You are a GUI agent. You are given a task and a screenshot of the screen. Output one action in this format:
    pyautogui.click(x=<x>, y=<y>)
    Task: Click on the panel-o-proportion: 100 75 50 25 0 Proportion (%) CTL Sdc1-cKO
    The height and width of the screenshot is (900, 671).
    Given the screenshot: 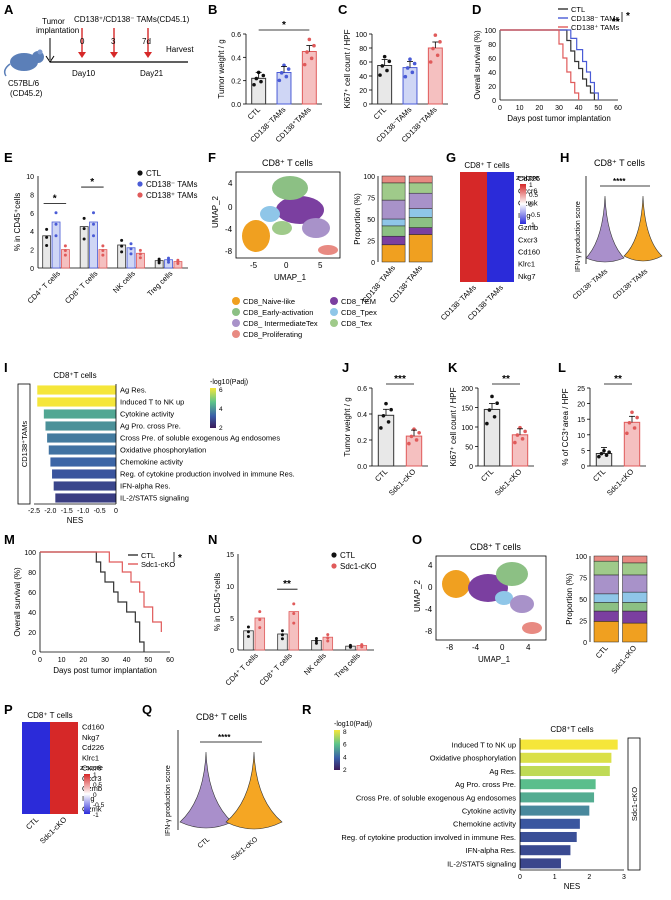 What is the action you would take?
    pyautogui.click(x=606, y=614)
    